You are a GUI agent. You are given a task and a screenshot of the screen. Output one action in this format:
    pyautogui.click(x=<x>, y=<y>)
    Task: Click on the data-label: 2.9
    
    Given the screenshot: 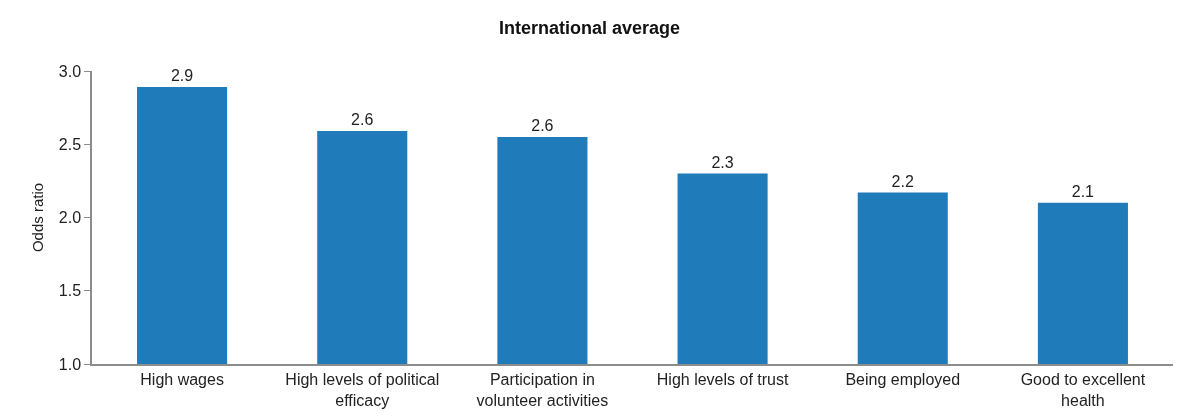 What is the action you would take?
    pyautogui.click(x=182, y=76)
    